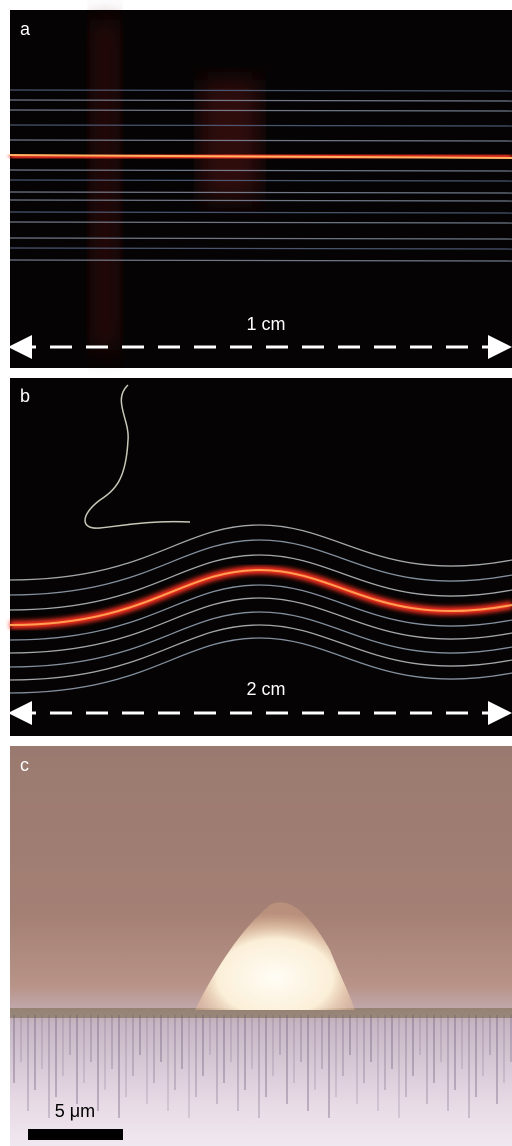 This screenshot has width=512, height=1146. I want to click on panel-label: c, so click(24, 765).